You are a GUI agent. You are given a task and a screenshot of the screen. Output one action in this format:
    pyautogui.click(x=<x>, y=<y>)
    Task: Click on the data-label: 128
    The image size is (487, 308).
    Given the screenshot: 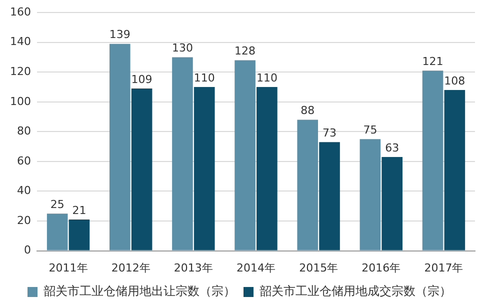 What is the action you would take?
    pyautogui.click(x=245, y=51)
    